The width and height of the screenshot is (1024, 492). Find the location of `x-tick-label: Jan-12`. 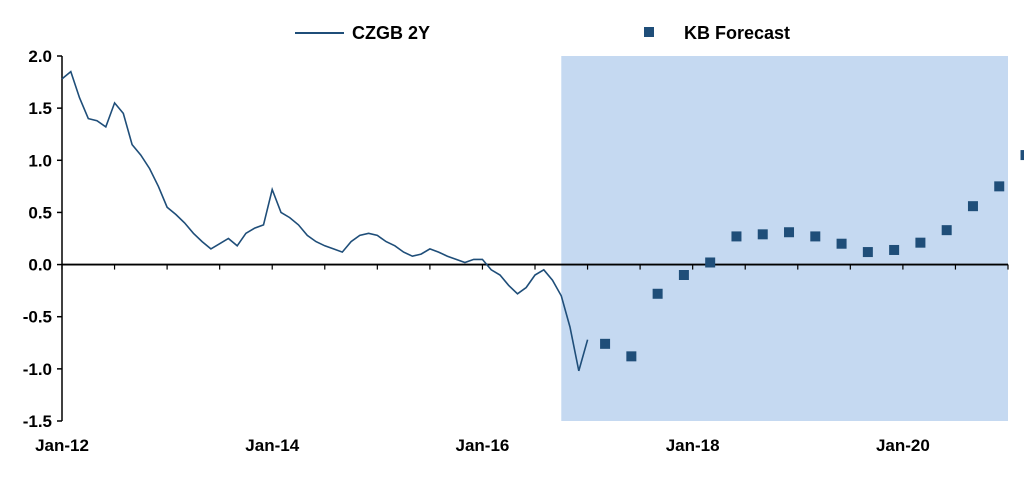

x-tick-label: Jan-12 is located at coordinates (62, 445).